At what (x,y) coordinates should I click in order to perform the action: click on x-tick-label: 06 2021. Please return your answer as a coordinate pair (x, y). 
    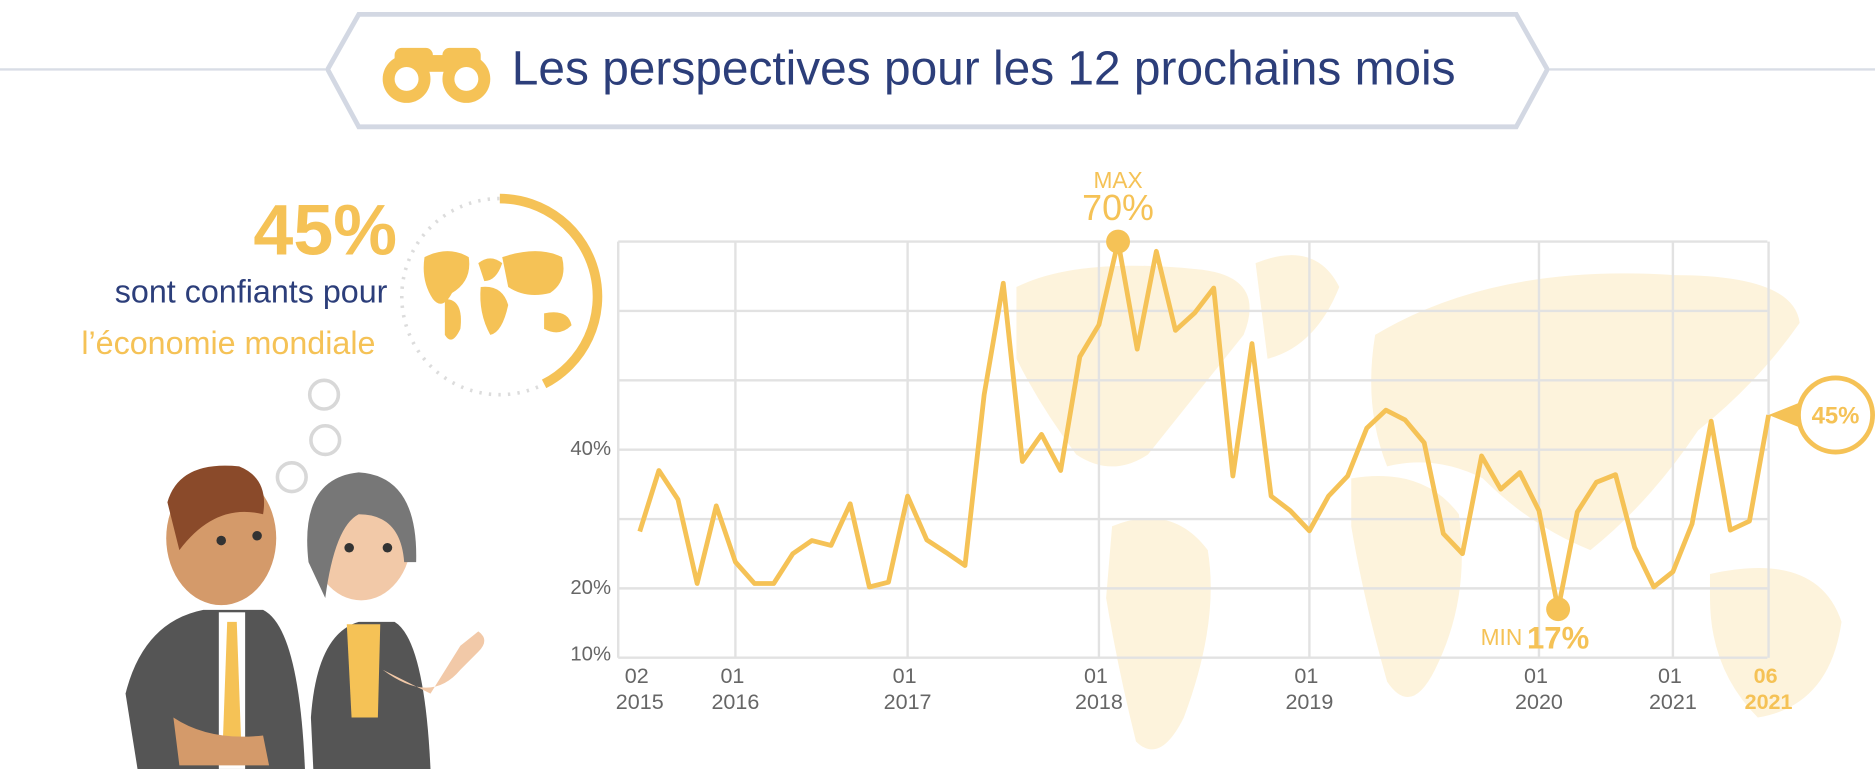
    Looking at the image, I should click on (1769, 689).